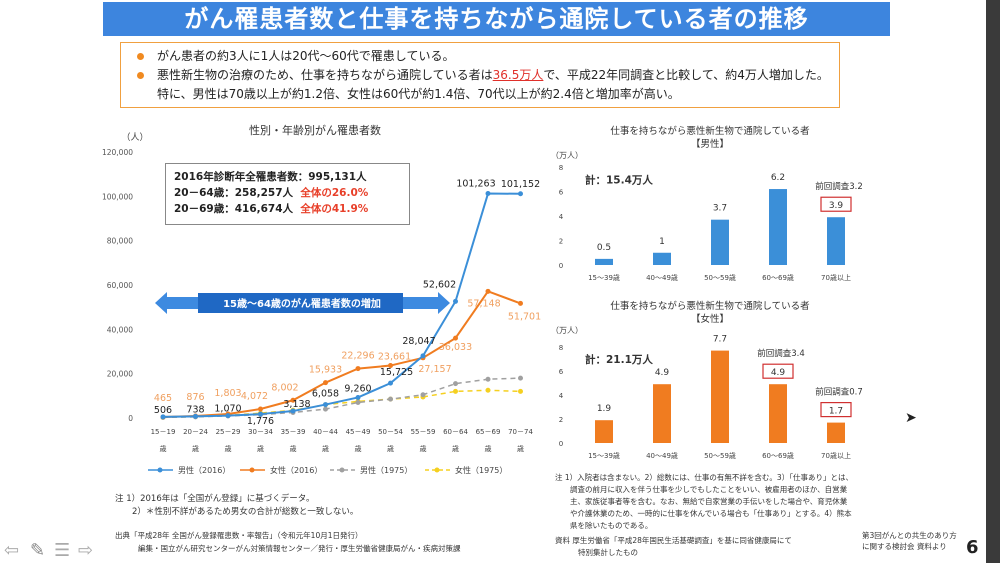 The width and height of the screenshot is (1000, 563). Describe the element at coordinates (315, 130) in the screenshot. I see `line-chart-title: 性別・年齢別がん罹患者数` at that location.